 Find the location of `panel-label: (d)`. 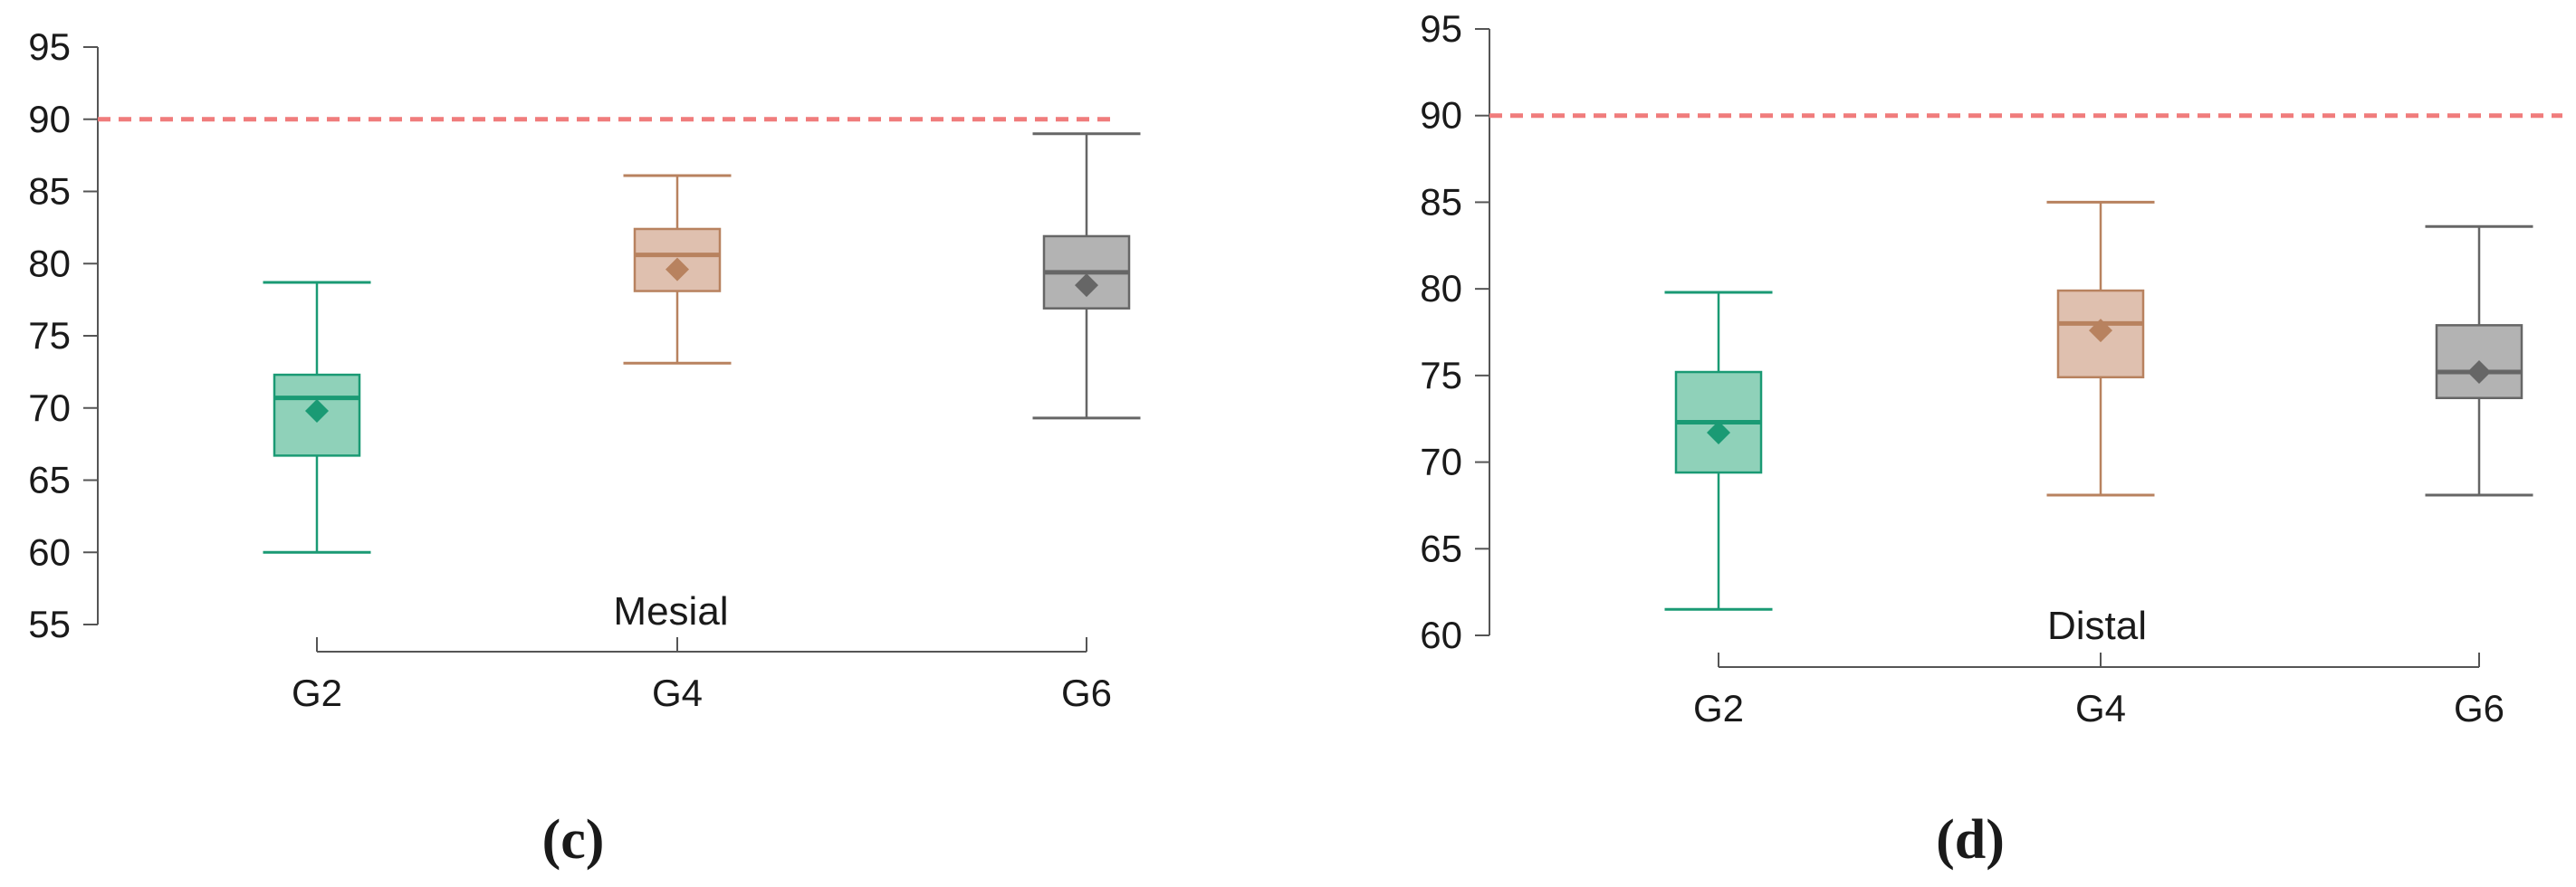

panel-label: (d) is located at coordinates (1970, 840).